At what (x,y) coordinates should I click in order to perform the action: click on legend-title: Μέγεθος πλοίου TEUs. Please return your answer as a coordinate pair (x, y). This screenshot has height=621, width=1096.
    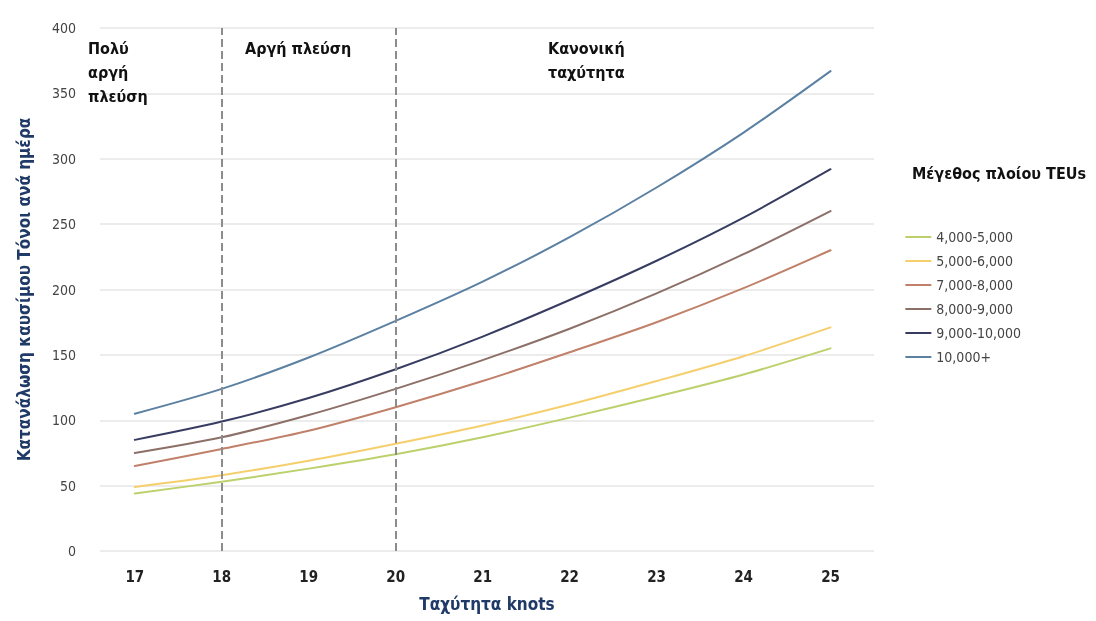
    Looking at the image, I should click on (998, 173).